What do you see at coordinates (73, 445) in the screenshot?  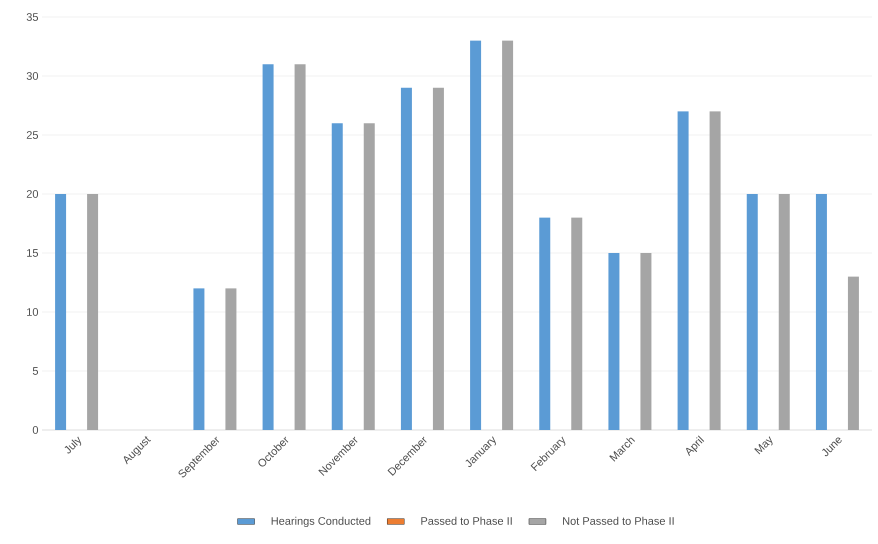 I see `x-tick-label: July` at bounding box center [73, 445].